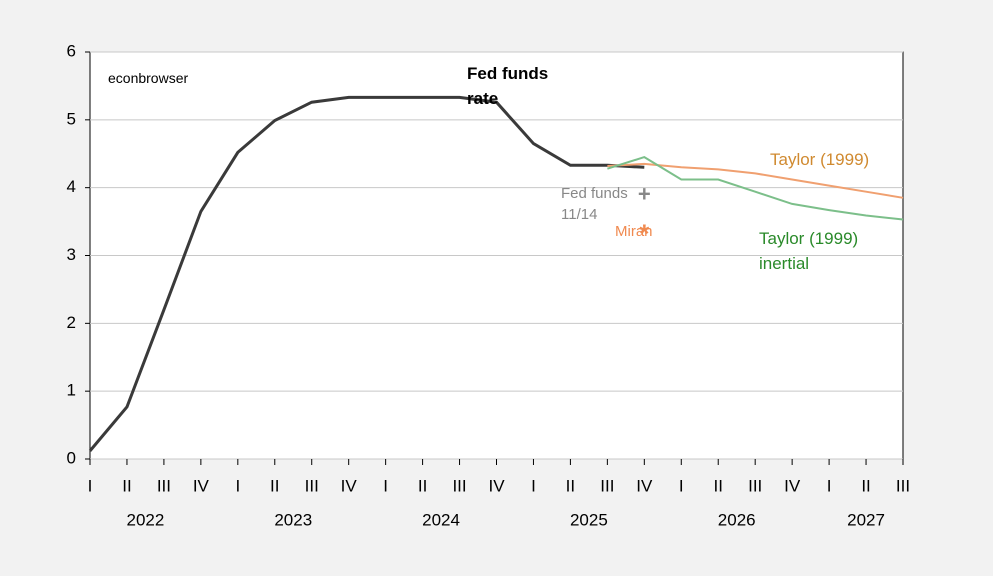 This screenshot has height=576, width=993. Describe the element at coordinates (809, 251) in the screenshot. I see `series-label: Taylor (1999) inertial` at that location.